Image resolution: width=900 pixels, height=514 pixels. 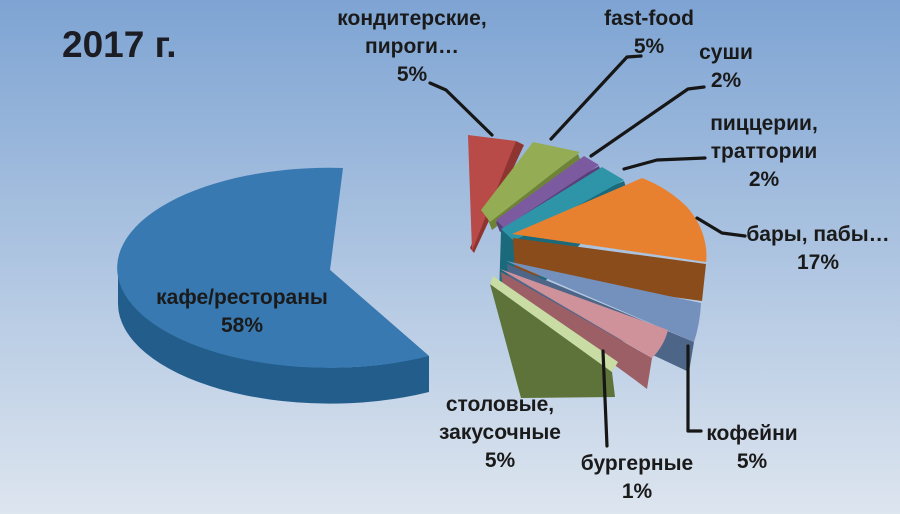 I want to click on leader-line-bary-paby, so click(x=721, y=227).